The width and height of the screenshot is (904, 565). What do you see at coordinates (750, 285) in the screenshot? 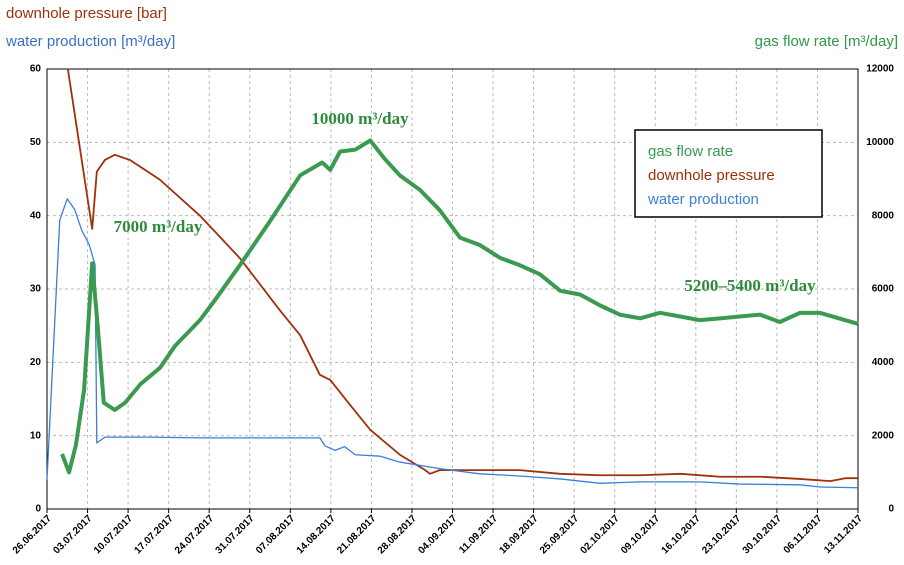
I see `annotation: 5200–5400 m³/day` at bounding box center [750, 285].